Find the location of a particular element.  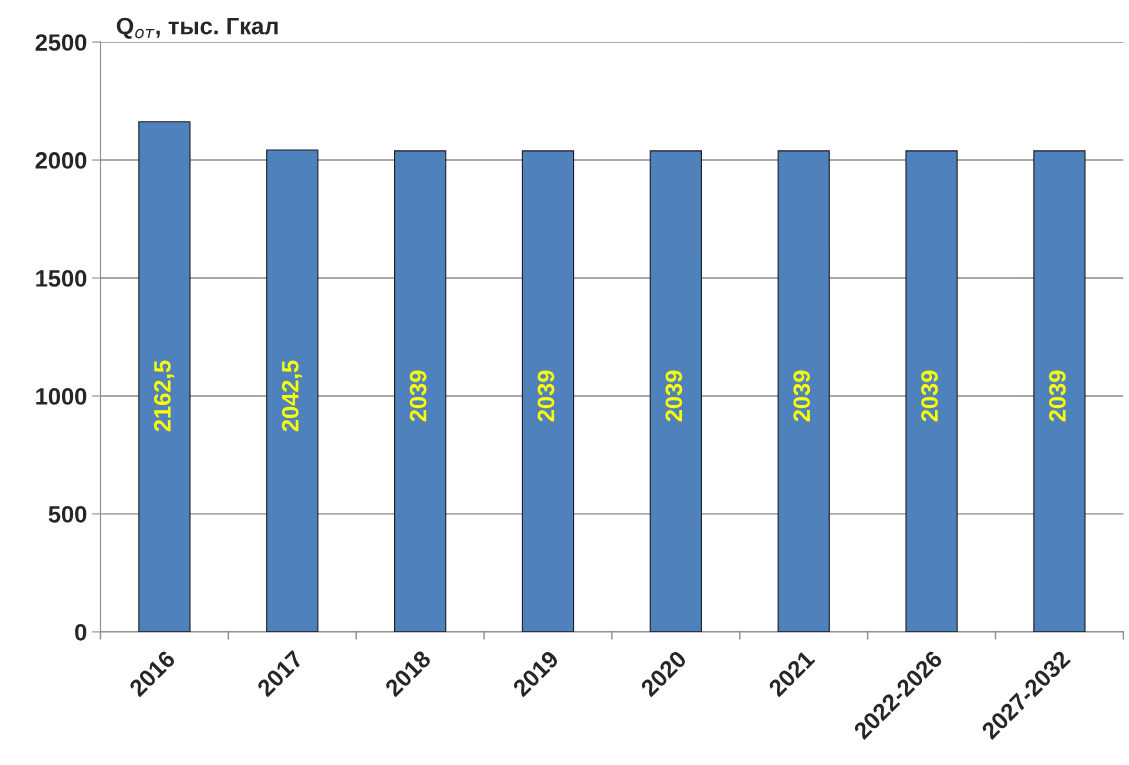

y-tick-label: 2500 is located at coordinates (61, 42).